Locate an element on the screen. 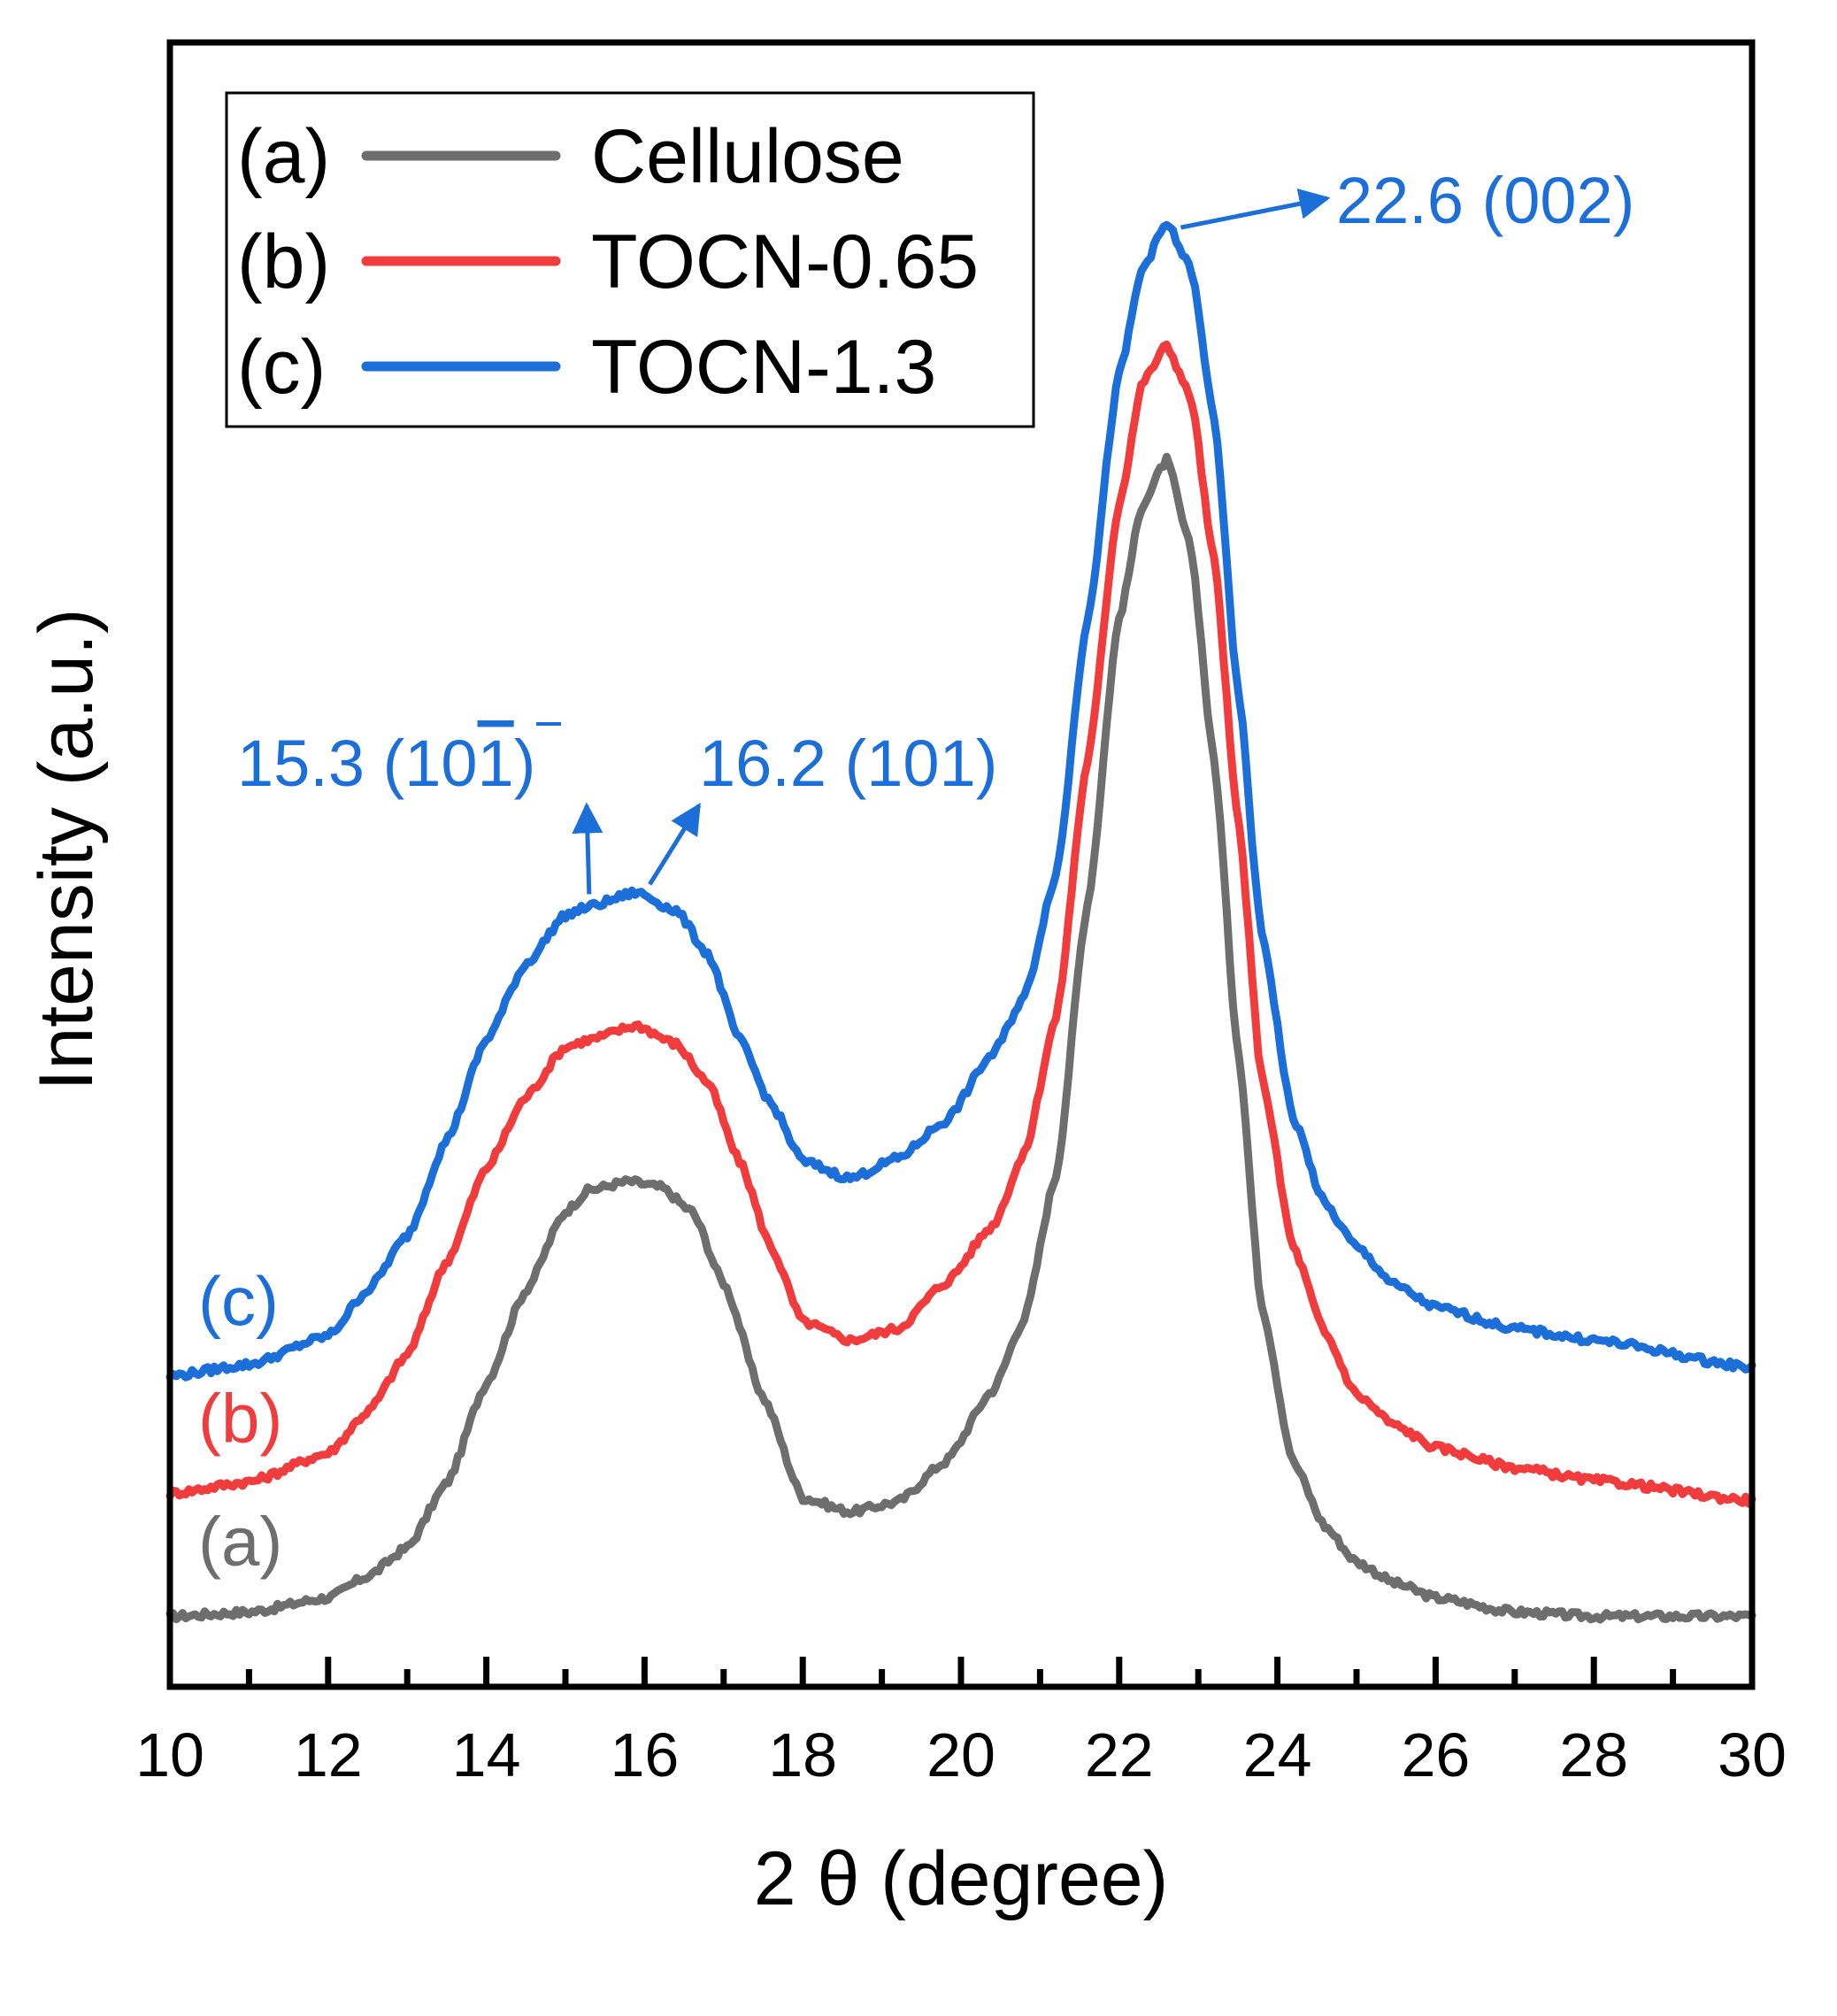 The width and height of the screenshot is (1837, 2016). x-tick-label: 26 is located at coordinates (1435, 1754).